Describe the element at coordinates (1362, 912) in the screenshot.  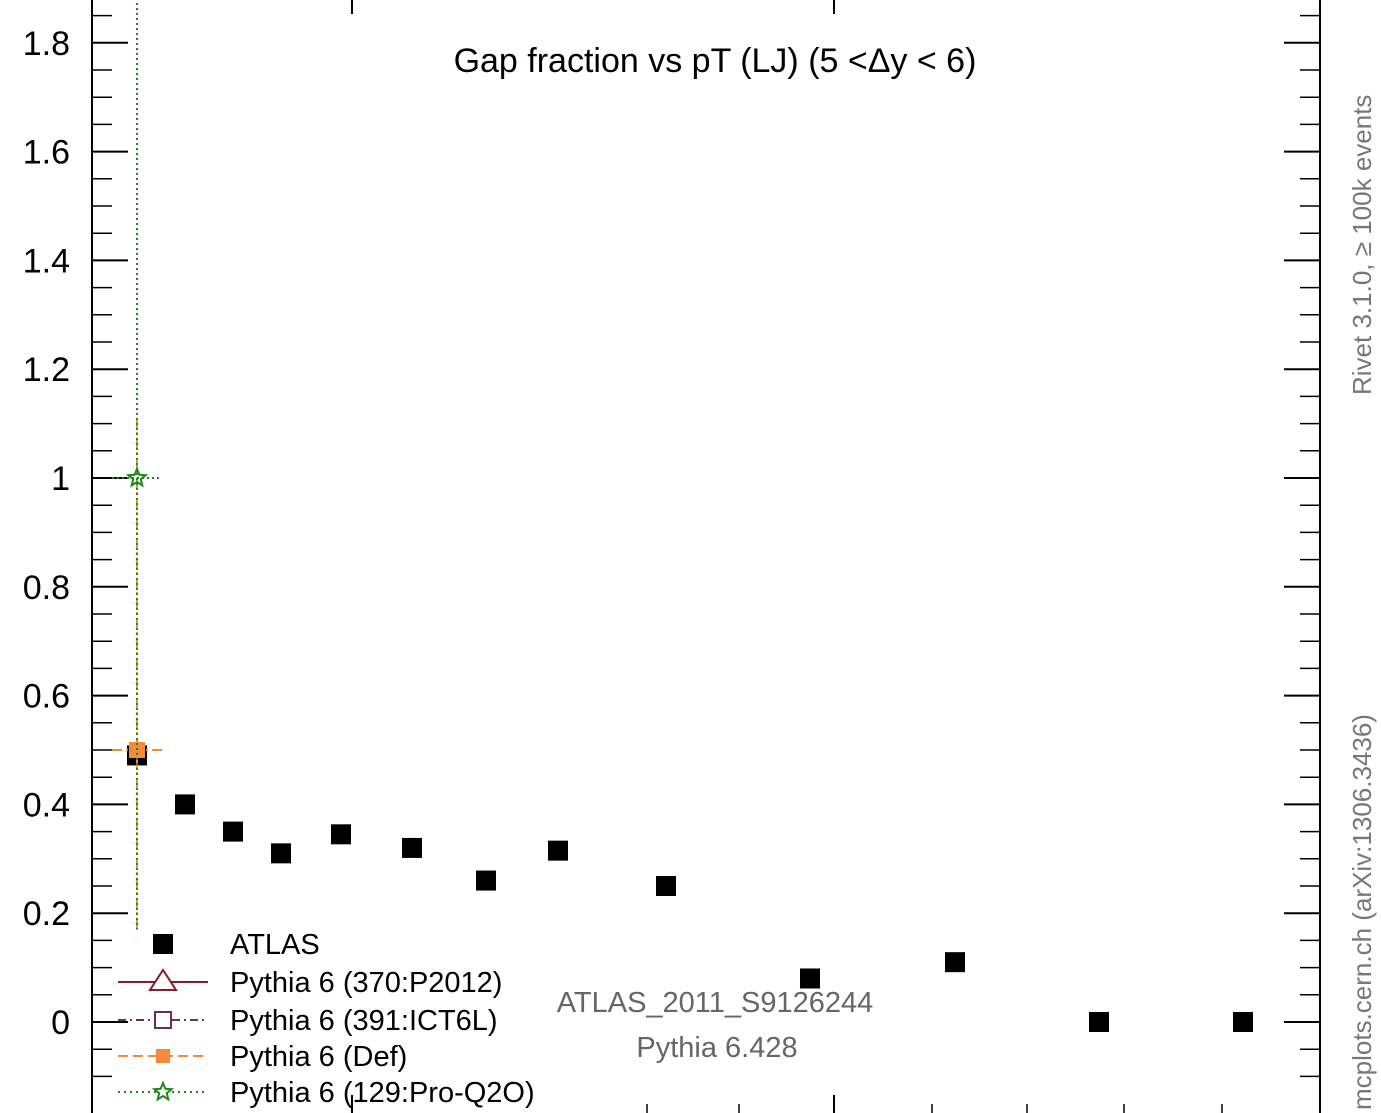
I see `mcplots-source-label: mcplots.cern.ch (arXiv:1306.3436)` at that location.